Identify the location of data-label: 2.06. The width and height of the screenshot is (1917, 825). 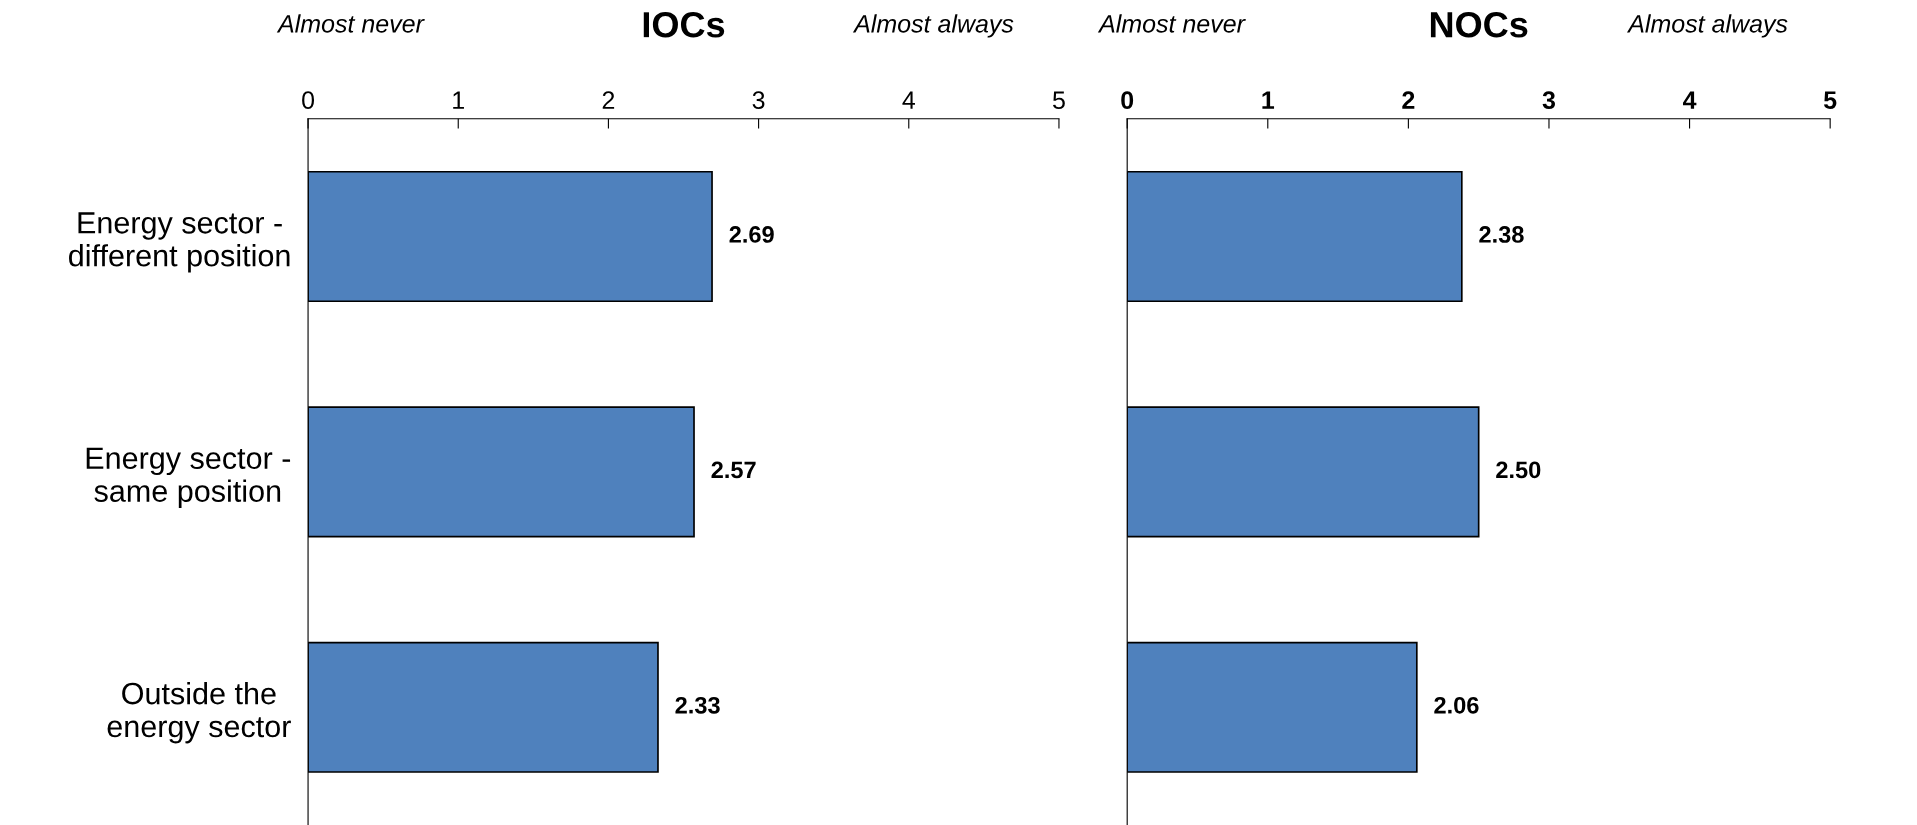
(1456, 705).